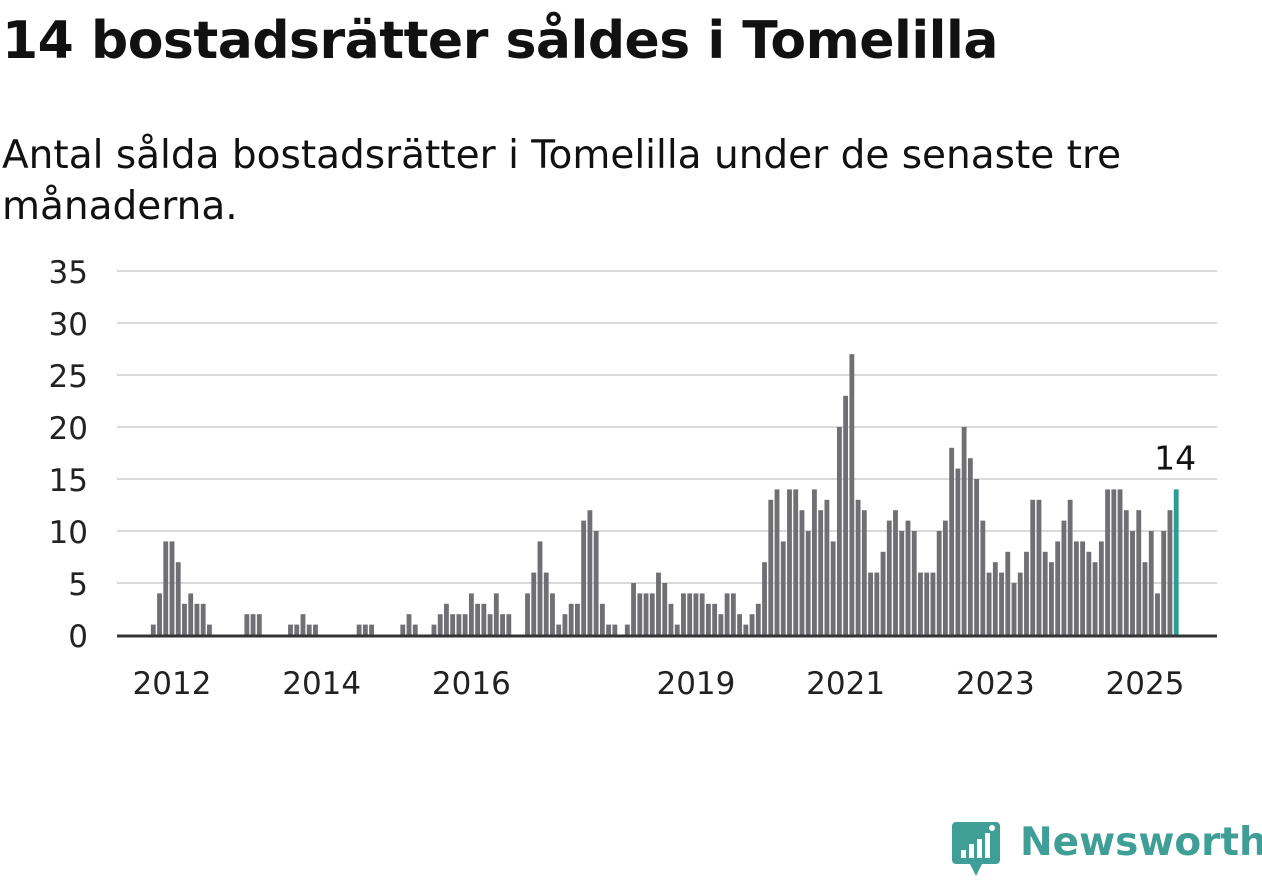 The image size is (1262, 880). I want to click on newsworthy-chart-bubble-icon, so click(976, 849).